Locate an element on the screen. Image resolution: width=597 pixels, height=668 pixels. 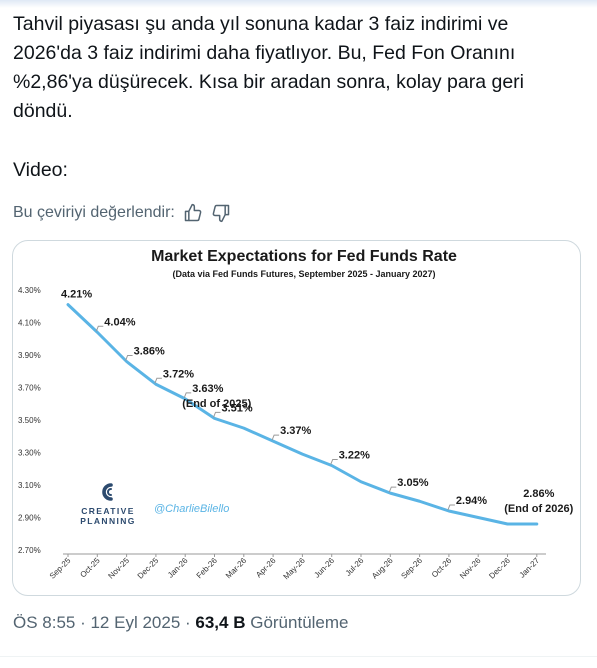
translate-rating: Bu çeviriyi değerlendir: is located at coordinates (122, 213).